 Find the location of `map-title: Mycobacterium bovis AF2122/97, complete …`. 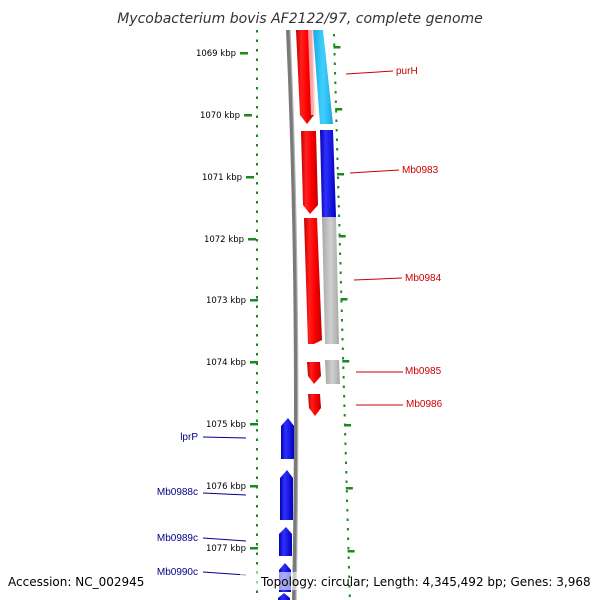

map-title: Mycobacterium bovis AF2122/97, complete … is located at coordinates (300, 19).